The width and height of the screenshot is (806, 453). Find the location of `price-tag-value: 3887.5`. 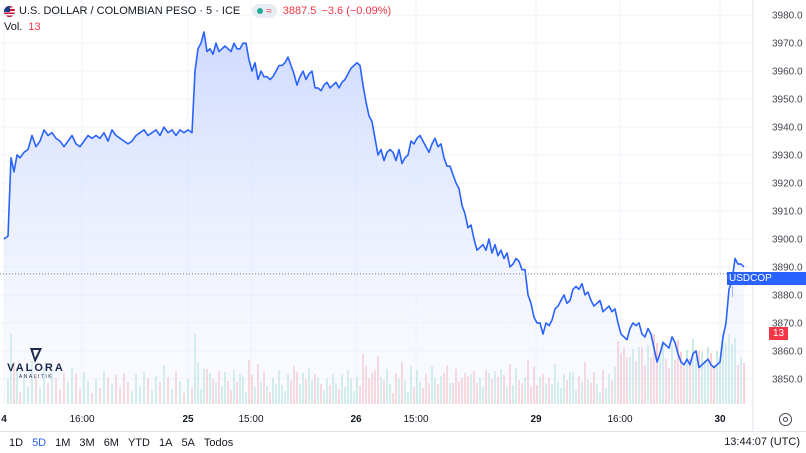

price-tag-value: 3887.5 is located at coordinates (749, 291).